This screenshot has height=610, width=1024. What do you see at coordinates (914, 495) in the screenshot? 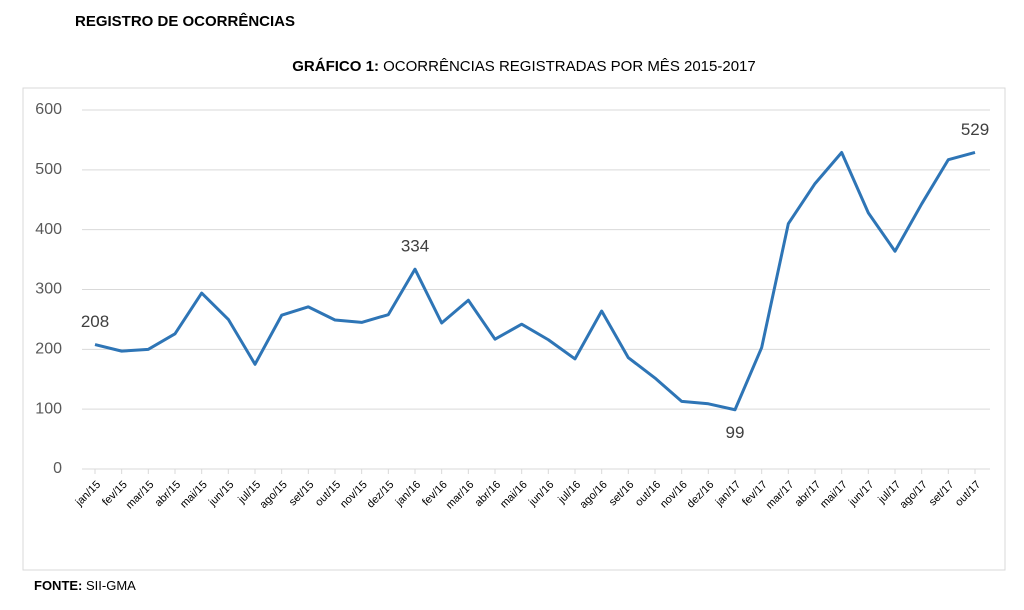
I see `x-tick-label: ago/17` at bounding box center [914, 495].